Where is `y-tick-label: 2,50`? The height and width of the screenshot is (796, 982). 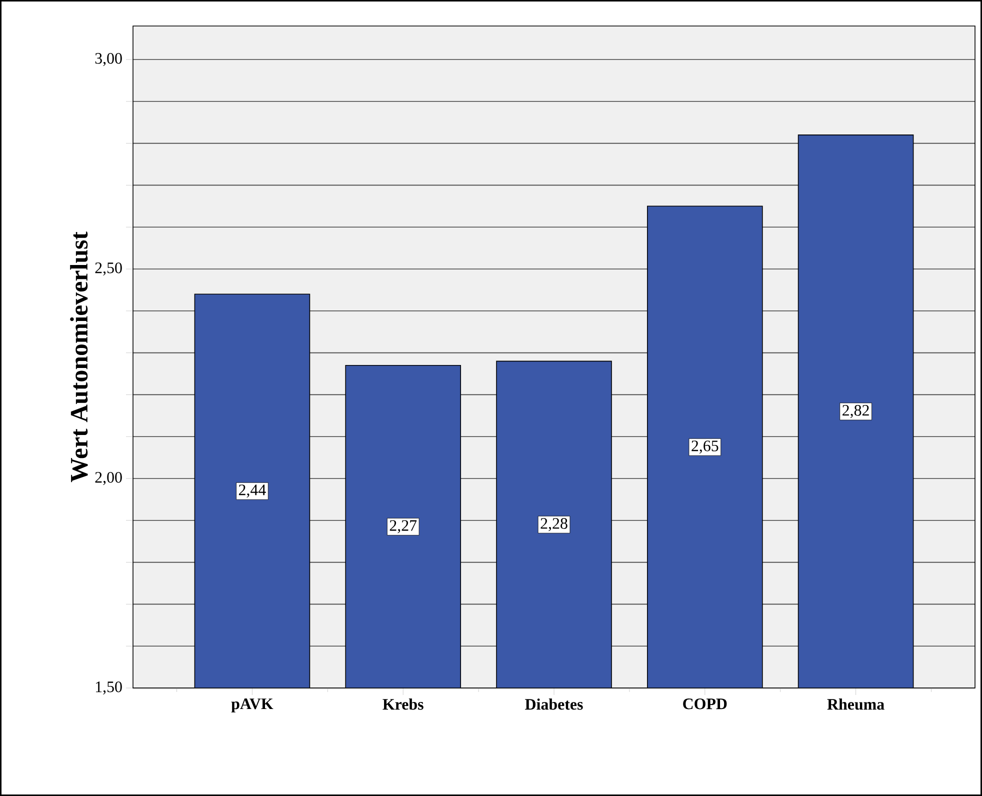 y-tick-label: 2,50 is located at coordinates (108, 269).